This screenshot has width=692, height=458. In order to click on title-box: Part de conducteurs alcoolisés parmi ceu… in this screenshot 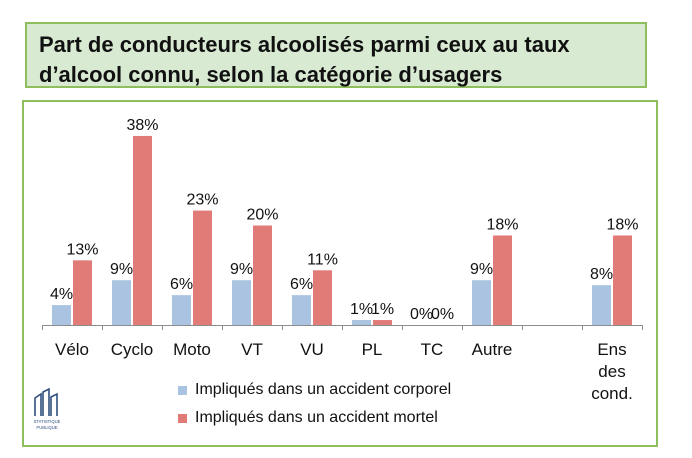, I will do `click(336, 55)`.